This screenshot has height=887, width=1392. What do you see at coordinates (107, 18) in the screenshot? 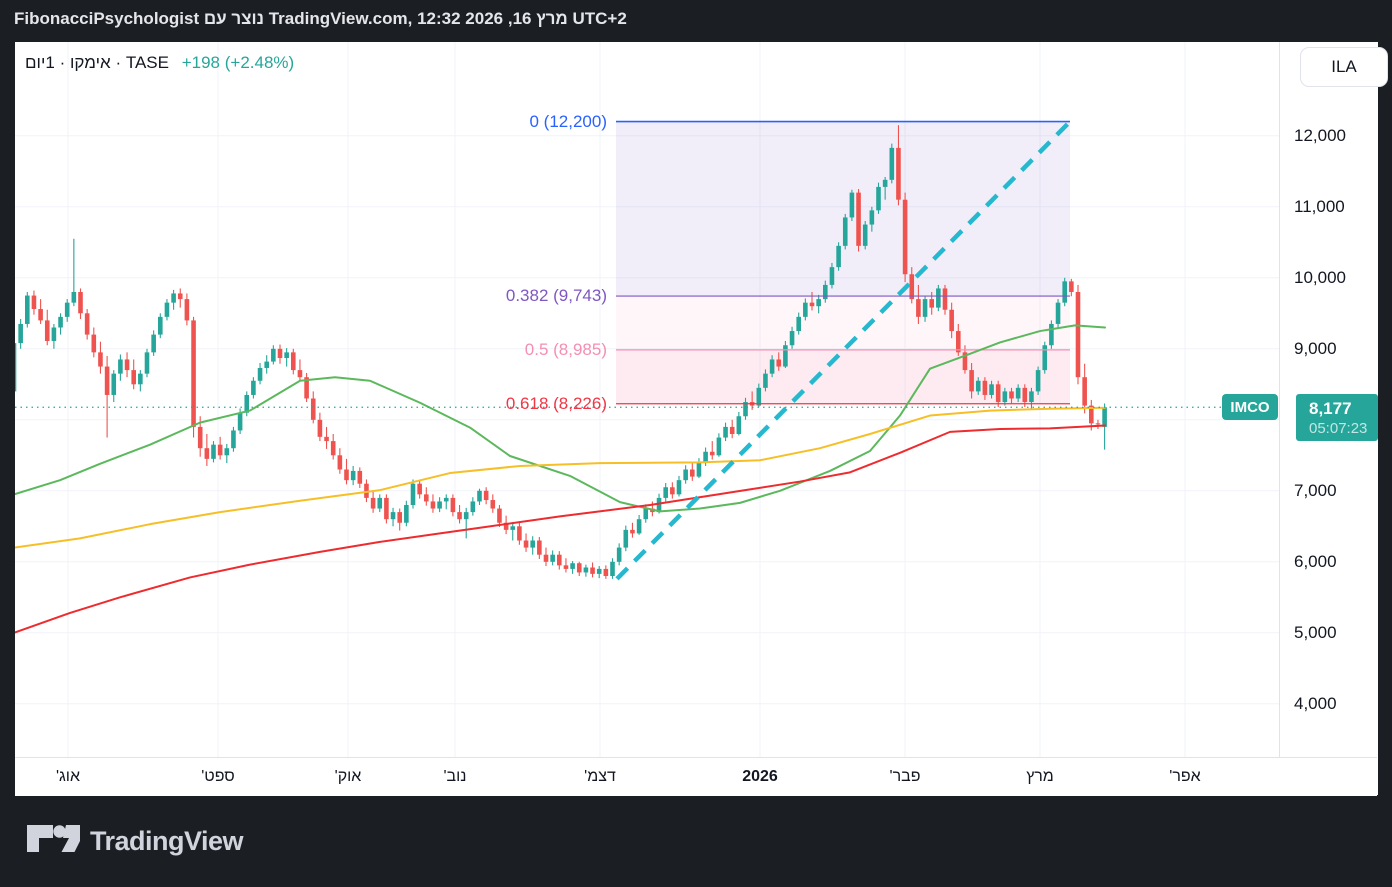
I see `text-token: FibonacciPsychologist` at bounding box center [107, 18].